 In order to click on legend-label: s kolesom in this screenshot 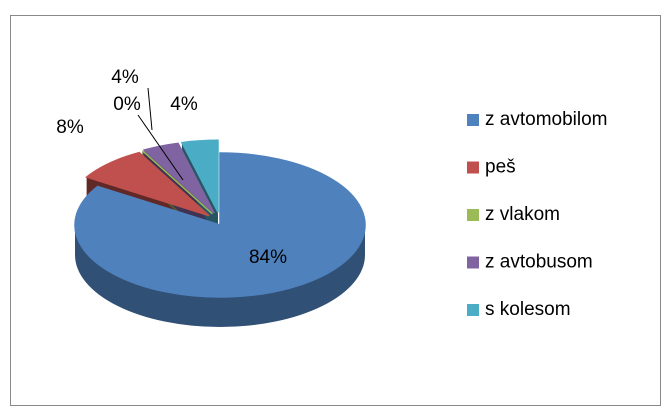, I will do `click(528, 309)`.